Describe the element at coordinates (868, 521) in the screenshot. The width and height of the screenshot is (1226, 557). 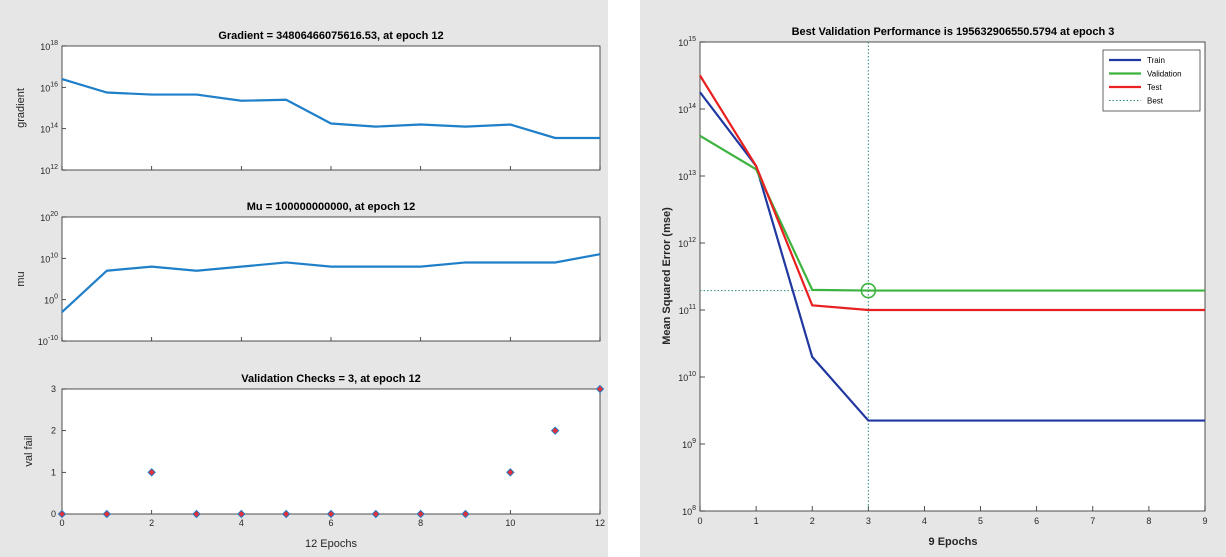
I see `performance-xtick-label: 3` at that location.